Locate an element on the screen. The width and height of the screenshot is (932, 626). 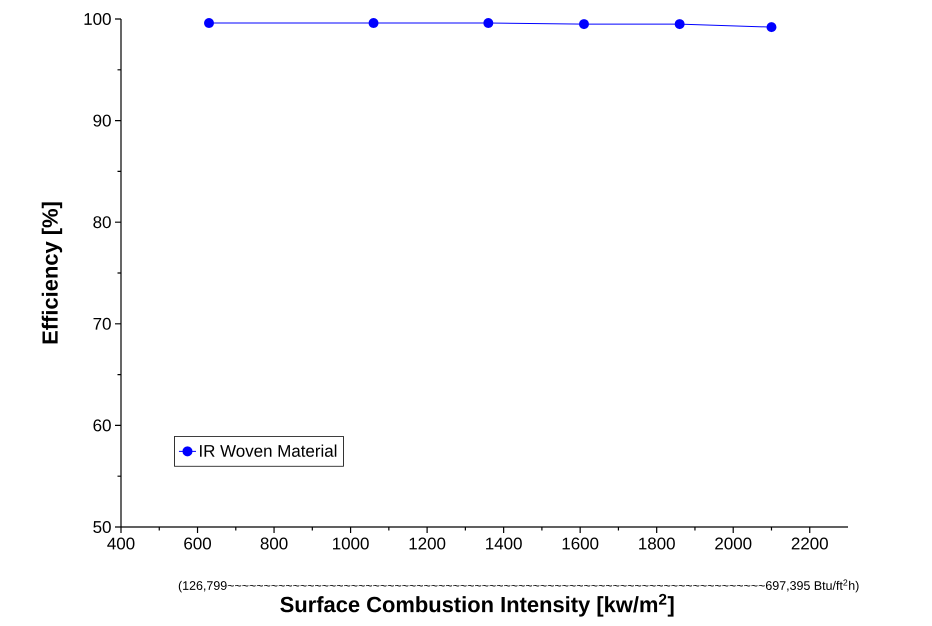
x-tick-label: 1200 is located at coordinates (428, 544).